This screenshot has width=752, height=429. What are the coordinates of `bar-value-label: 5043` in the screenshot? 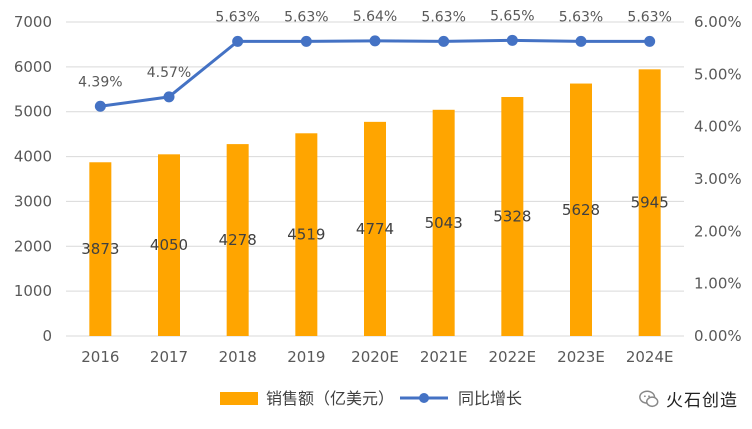 It's located at (444, 223).